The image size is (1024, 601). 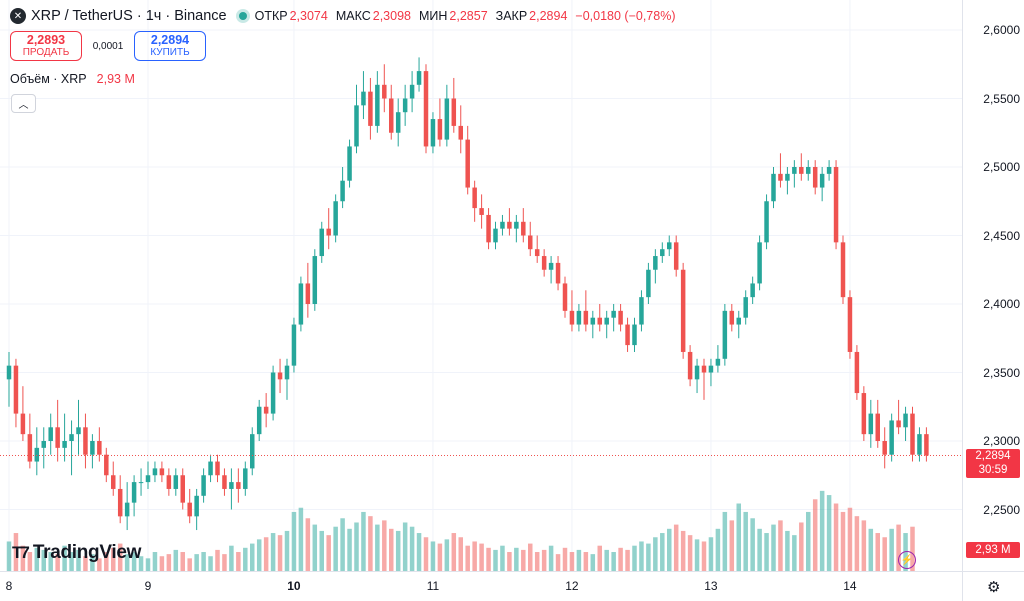 What do you see at coordinates (993, 456) in the screenshot?
I see `current-price-value: 2,2894` at bounding box center [993, 456].